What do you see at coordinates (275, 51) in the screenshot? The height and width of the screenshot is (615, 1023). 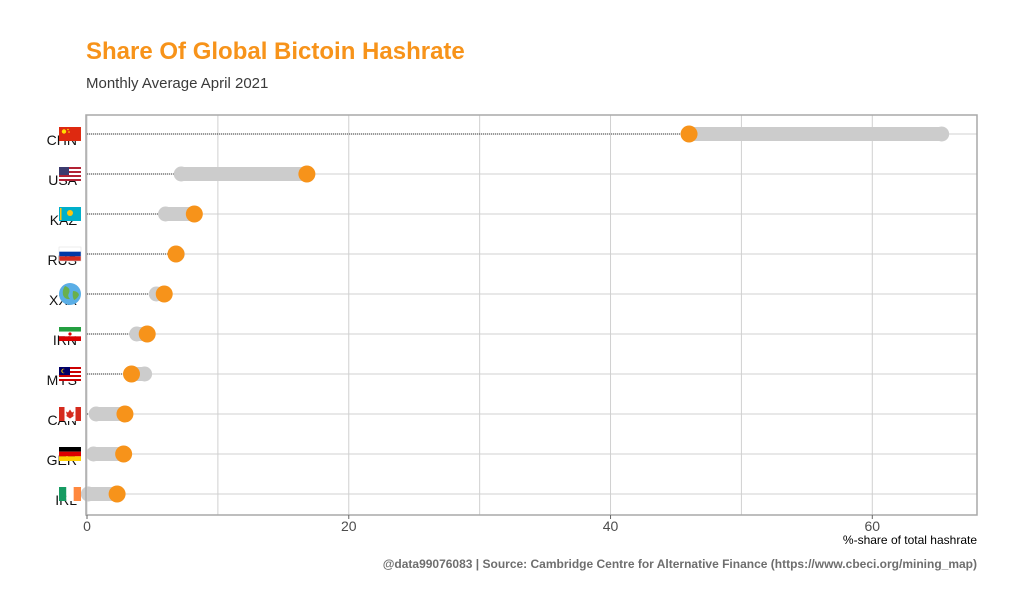 I see `chart-title: Share Of Global Bictoin Hashrate` at bounding box center [275, 51].